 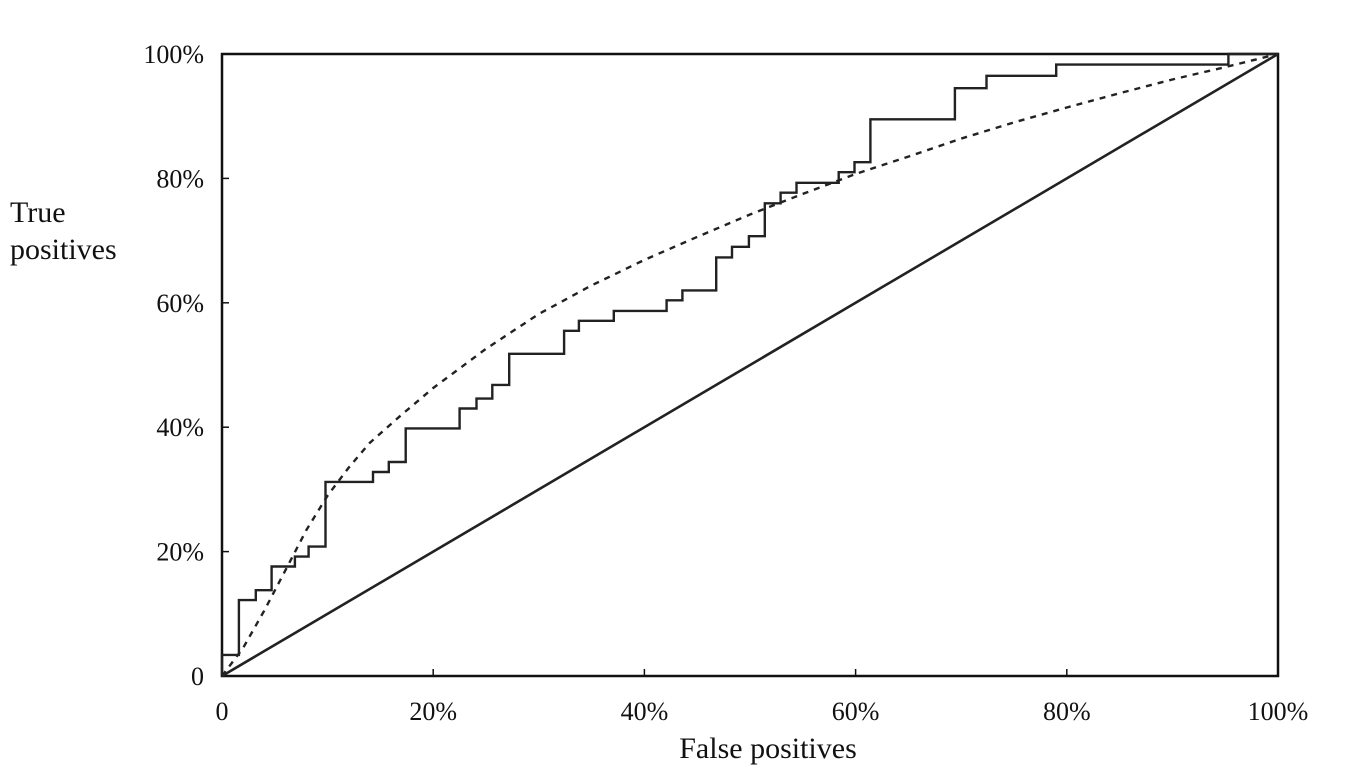 I want to click on y-tick-label: 100%, so click(x=173, y=54).